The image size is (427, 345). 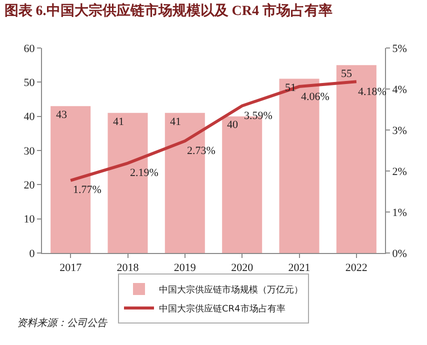 I want to click on data-label: 2.73%, so click(x=201, y=151).